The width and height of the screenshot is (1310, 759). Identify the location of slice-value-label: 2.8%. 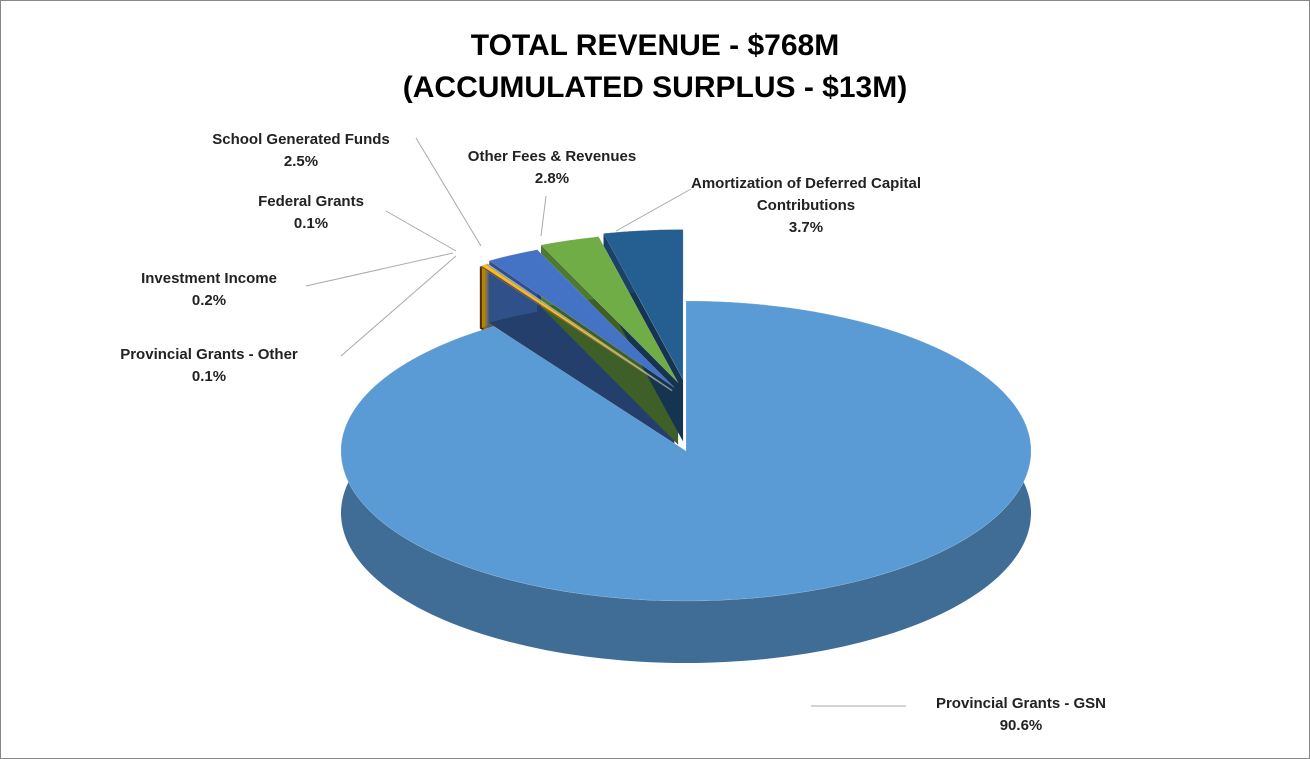
(552, 178).